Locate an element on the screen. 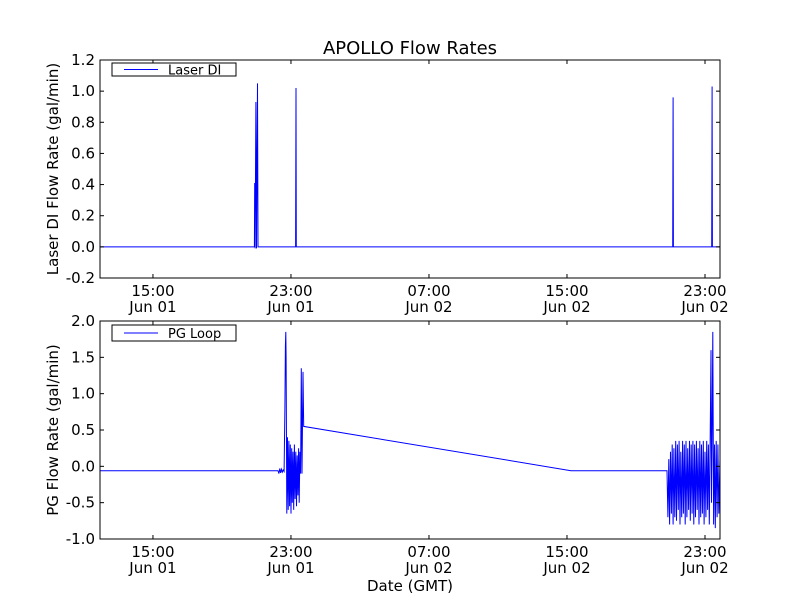 The width and height of the screenshot is (800, 604). y-tick-label: -0.5 is located at coordinates (80, 503).